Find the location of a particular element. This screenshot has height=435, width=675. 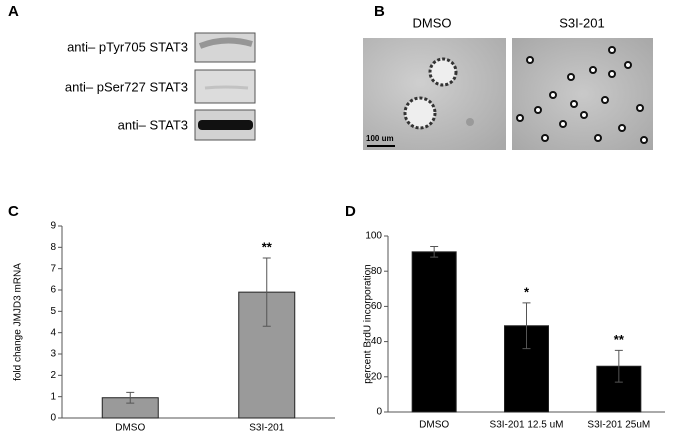

x-tick-label: S3I-201 25uM is located at coordinates (618, 425).